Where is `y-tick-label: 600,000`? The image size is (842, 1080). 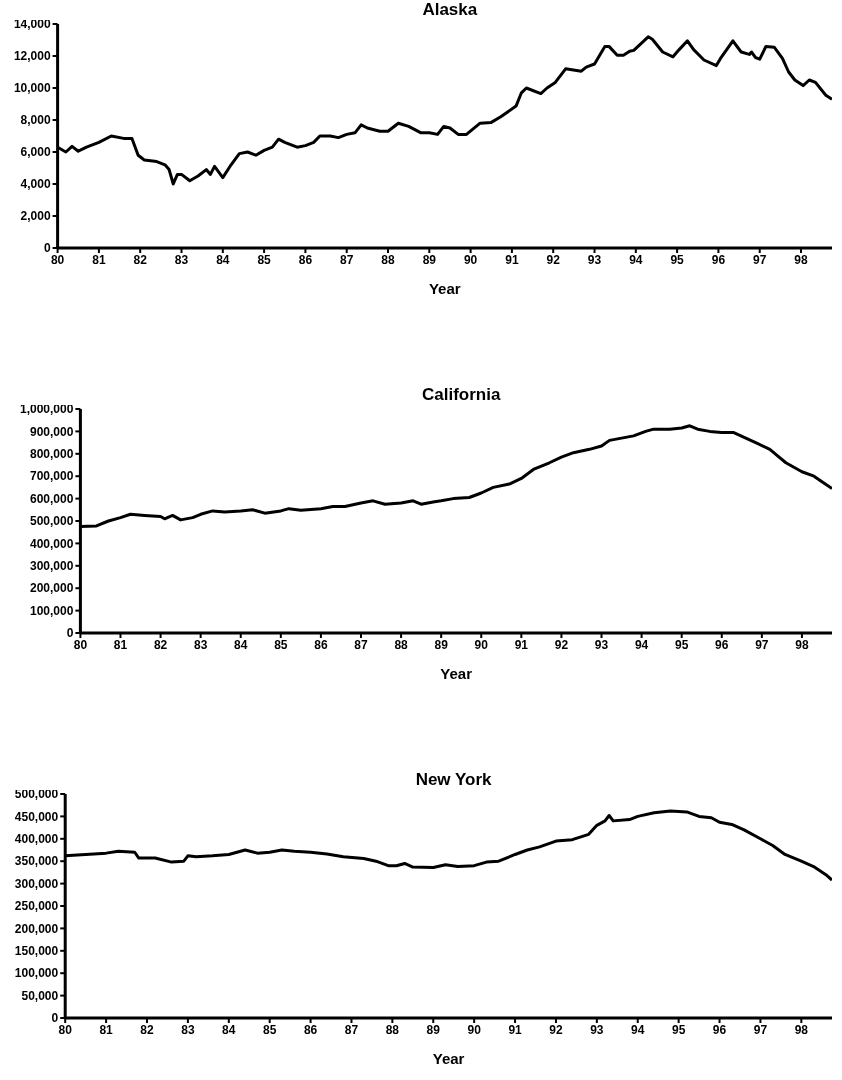
y-tick-label: 600,000 is located at coordinates (52, 498).